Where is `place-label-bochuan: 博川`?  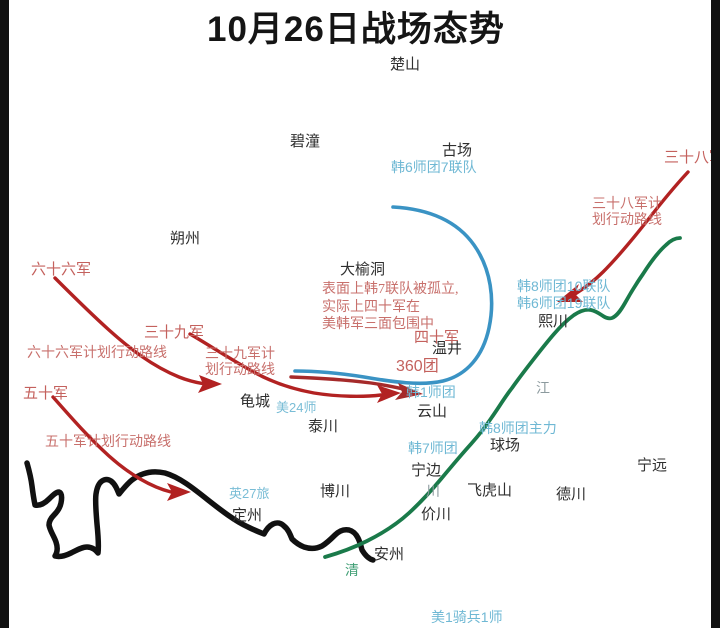
place-label-bochuan: 博川 is located at coordinates (335, 492).